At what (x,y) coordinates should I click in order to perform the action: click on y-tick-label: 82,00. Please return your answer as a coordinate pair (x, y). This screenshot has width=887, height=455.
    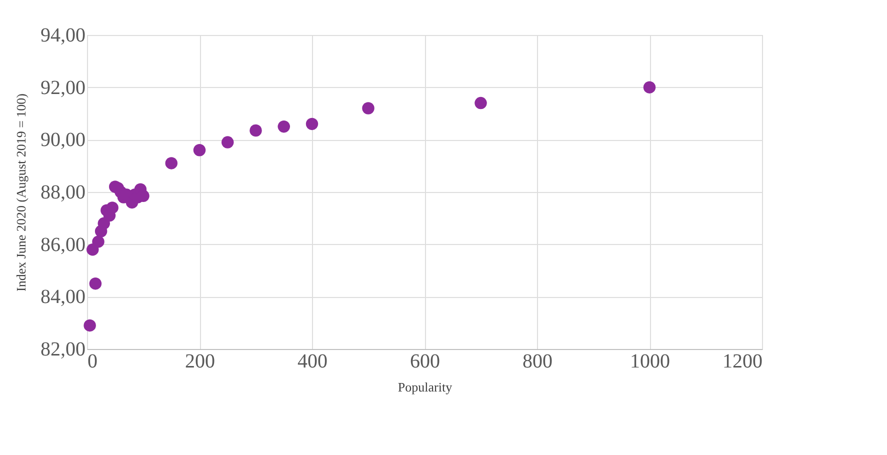
    Looking at the image, I should click on (63, 349).